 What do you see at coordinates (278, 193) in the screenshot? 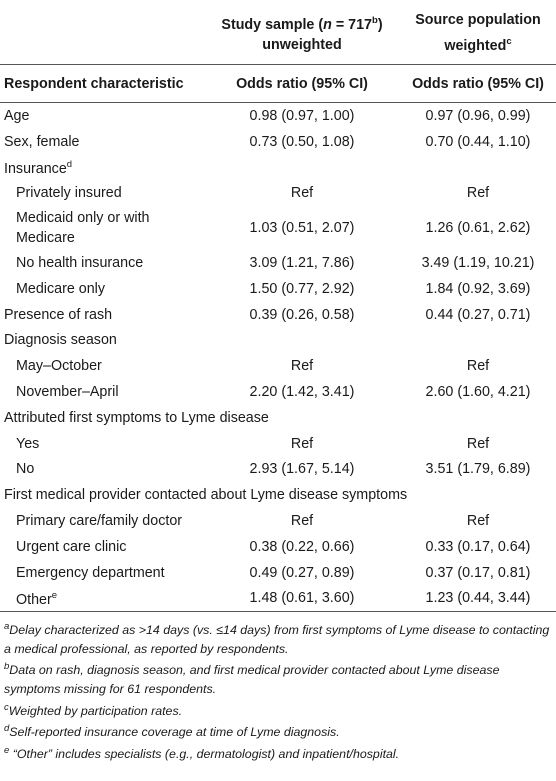
I see `table-row: Privately insured Ref Ref` at bounding box center [278, 193].